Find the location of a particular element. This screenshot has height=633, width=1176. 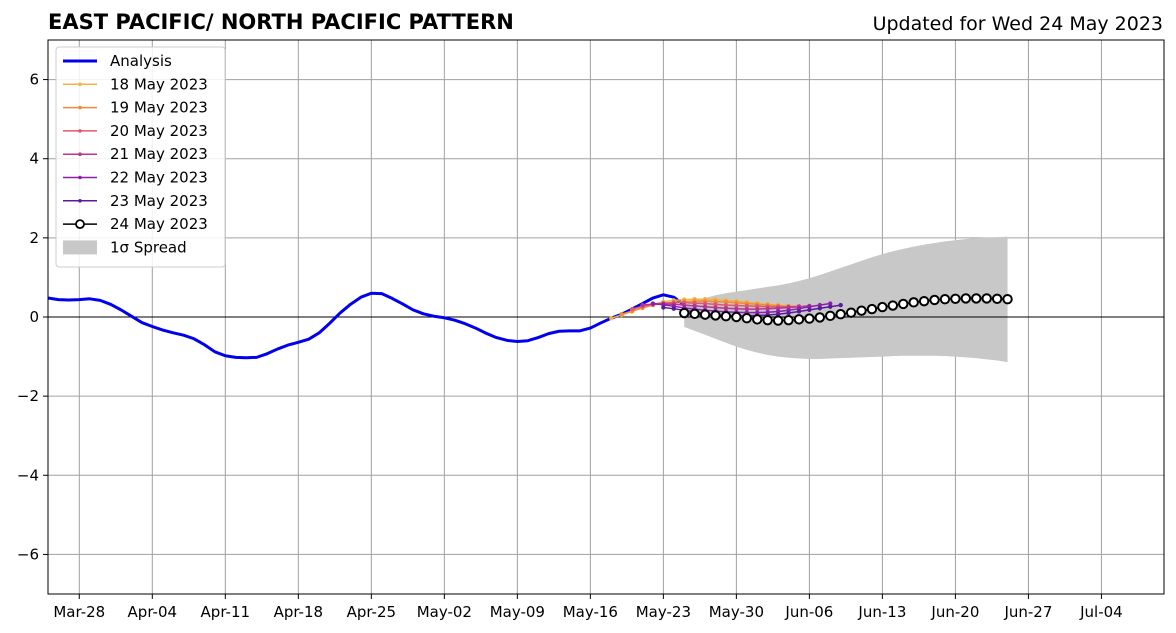

x-tick-label: Apr-04 is located at coordinates (153, 612).